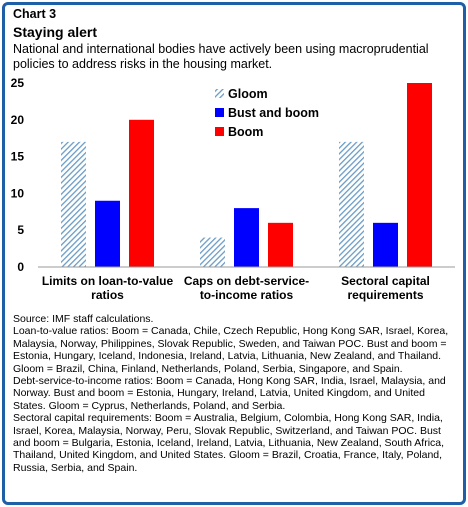 The height and width of the screenshot is (507, 468). What do you see at coordinates (20, 230) in the screenshot?
I see `y-tick-label: 5` at bounding box center [20, 230].